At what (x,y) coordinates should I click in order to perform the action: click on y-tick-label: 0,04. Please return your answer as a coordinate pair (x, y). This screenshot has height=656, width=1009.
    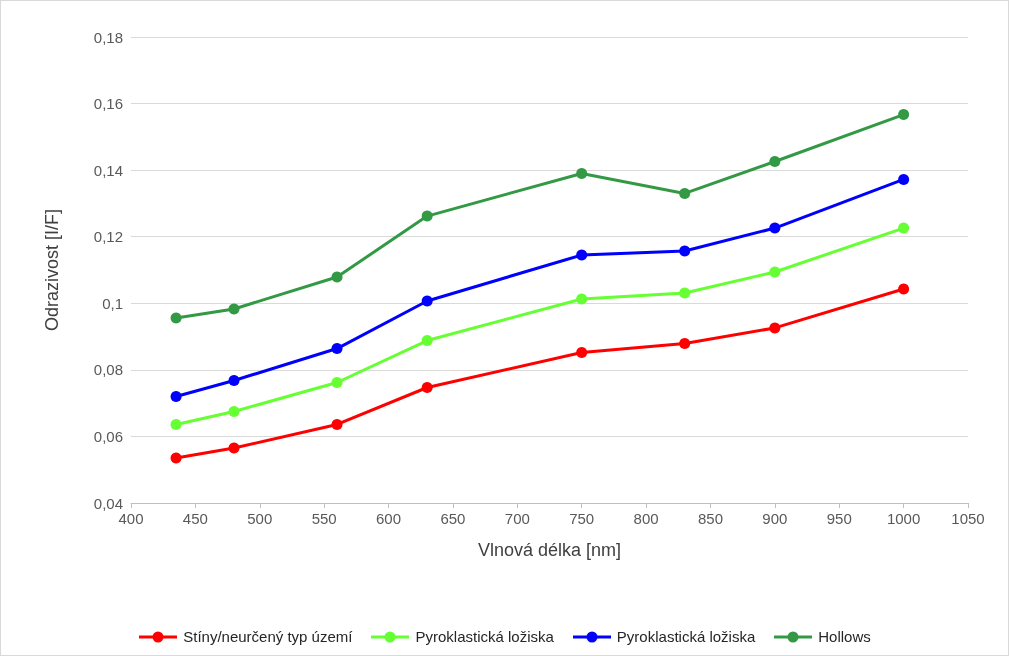
    Looking at the image, I should click on (108, 503).